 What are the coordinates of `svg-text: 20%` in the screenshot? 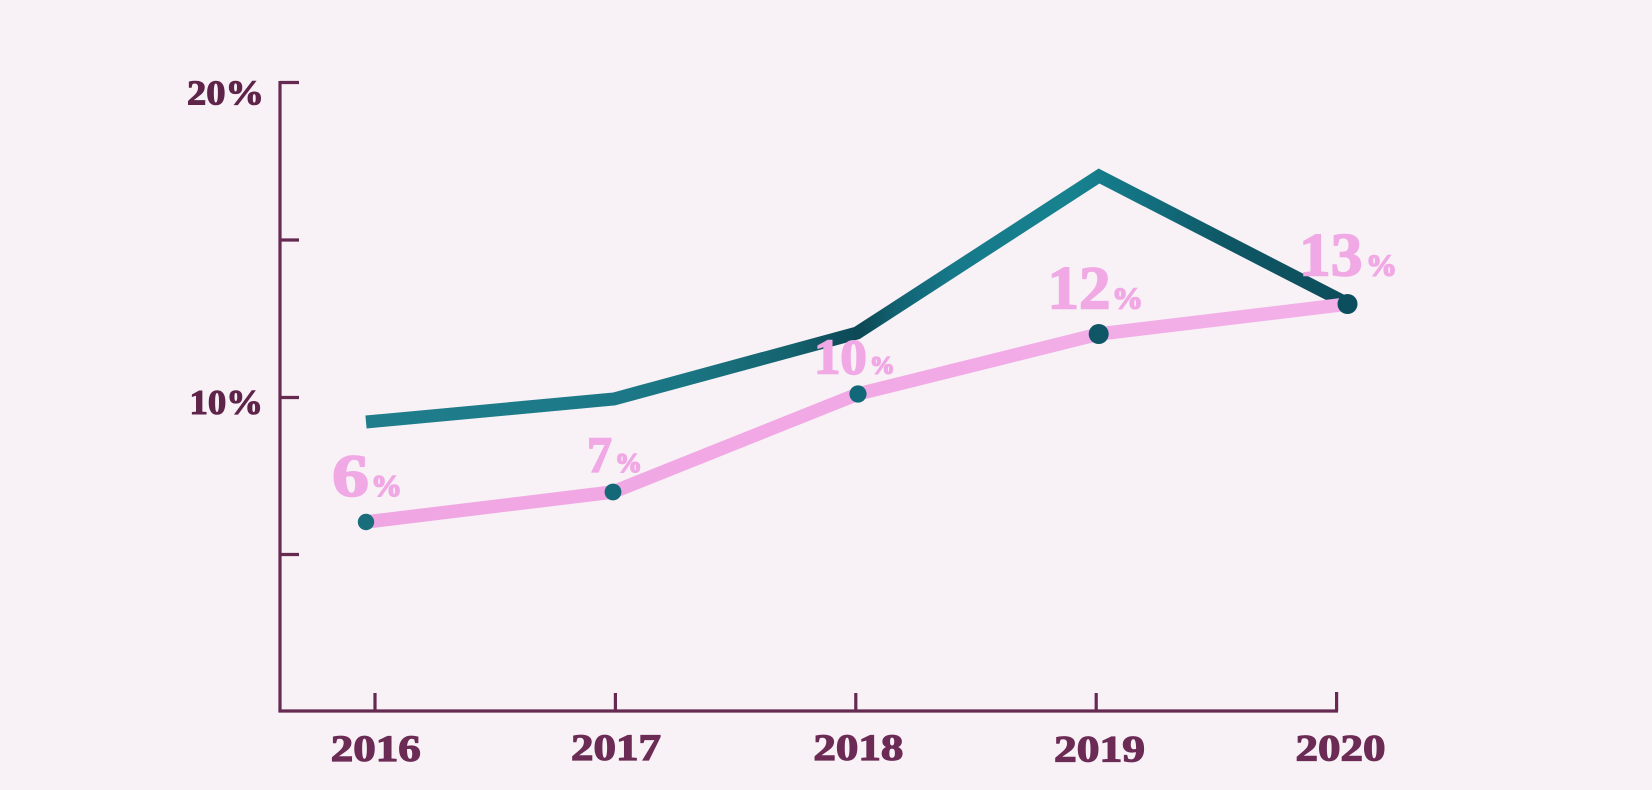 It's located at (225, 93).